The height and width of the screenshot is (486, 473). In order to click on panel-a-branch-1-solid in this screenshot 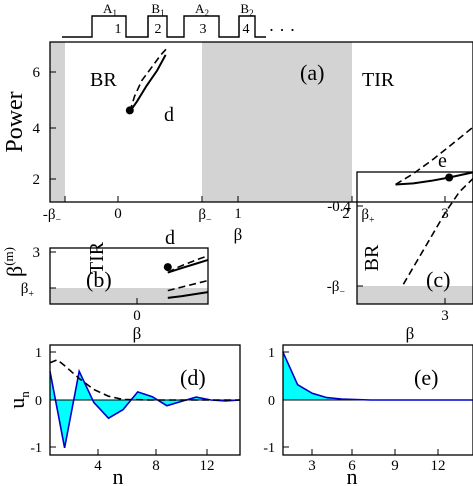, I will do `click(147, 83)`.